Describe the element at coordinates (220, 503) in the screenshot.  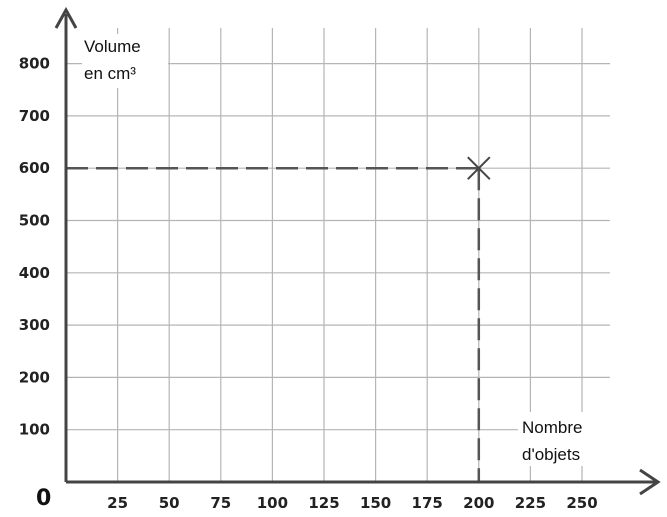
I see `x-tick-label-75: 75` at that location.